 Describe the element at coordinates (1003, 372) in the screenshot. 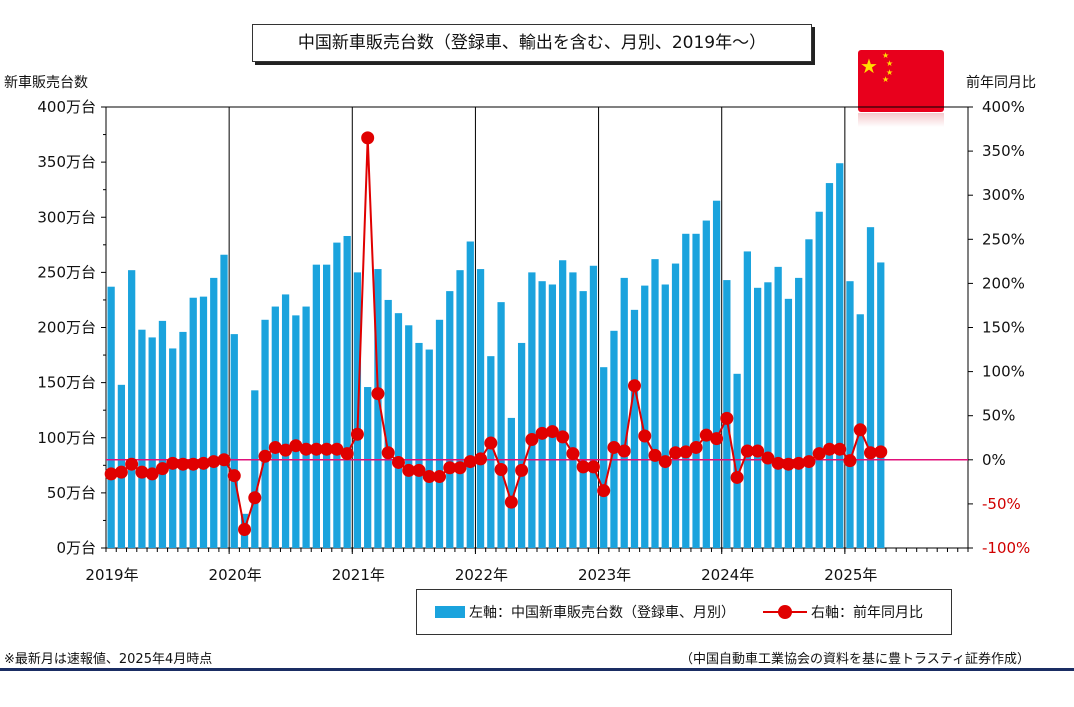

I see `y-right-tick-label: 100%` at that location.